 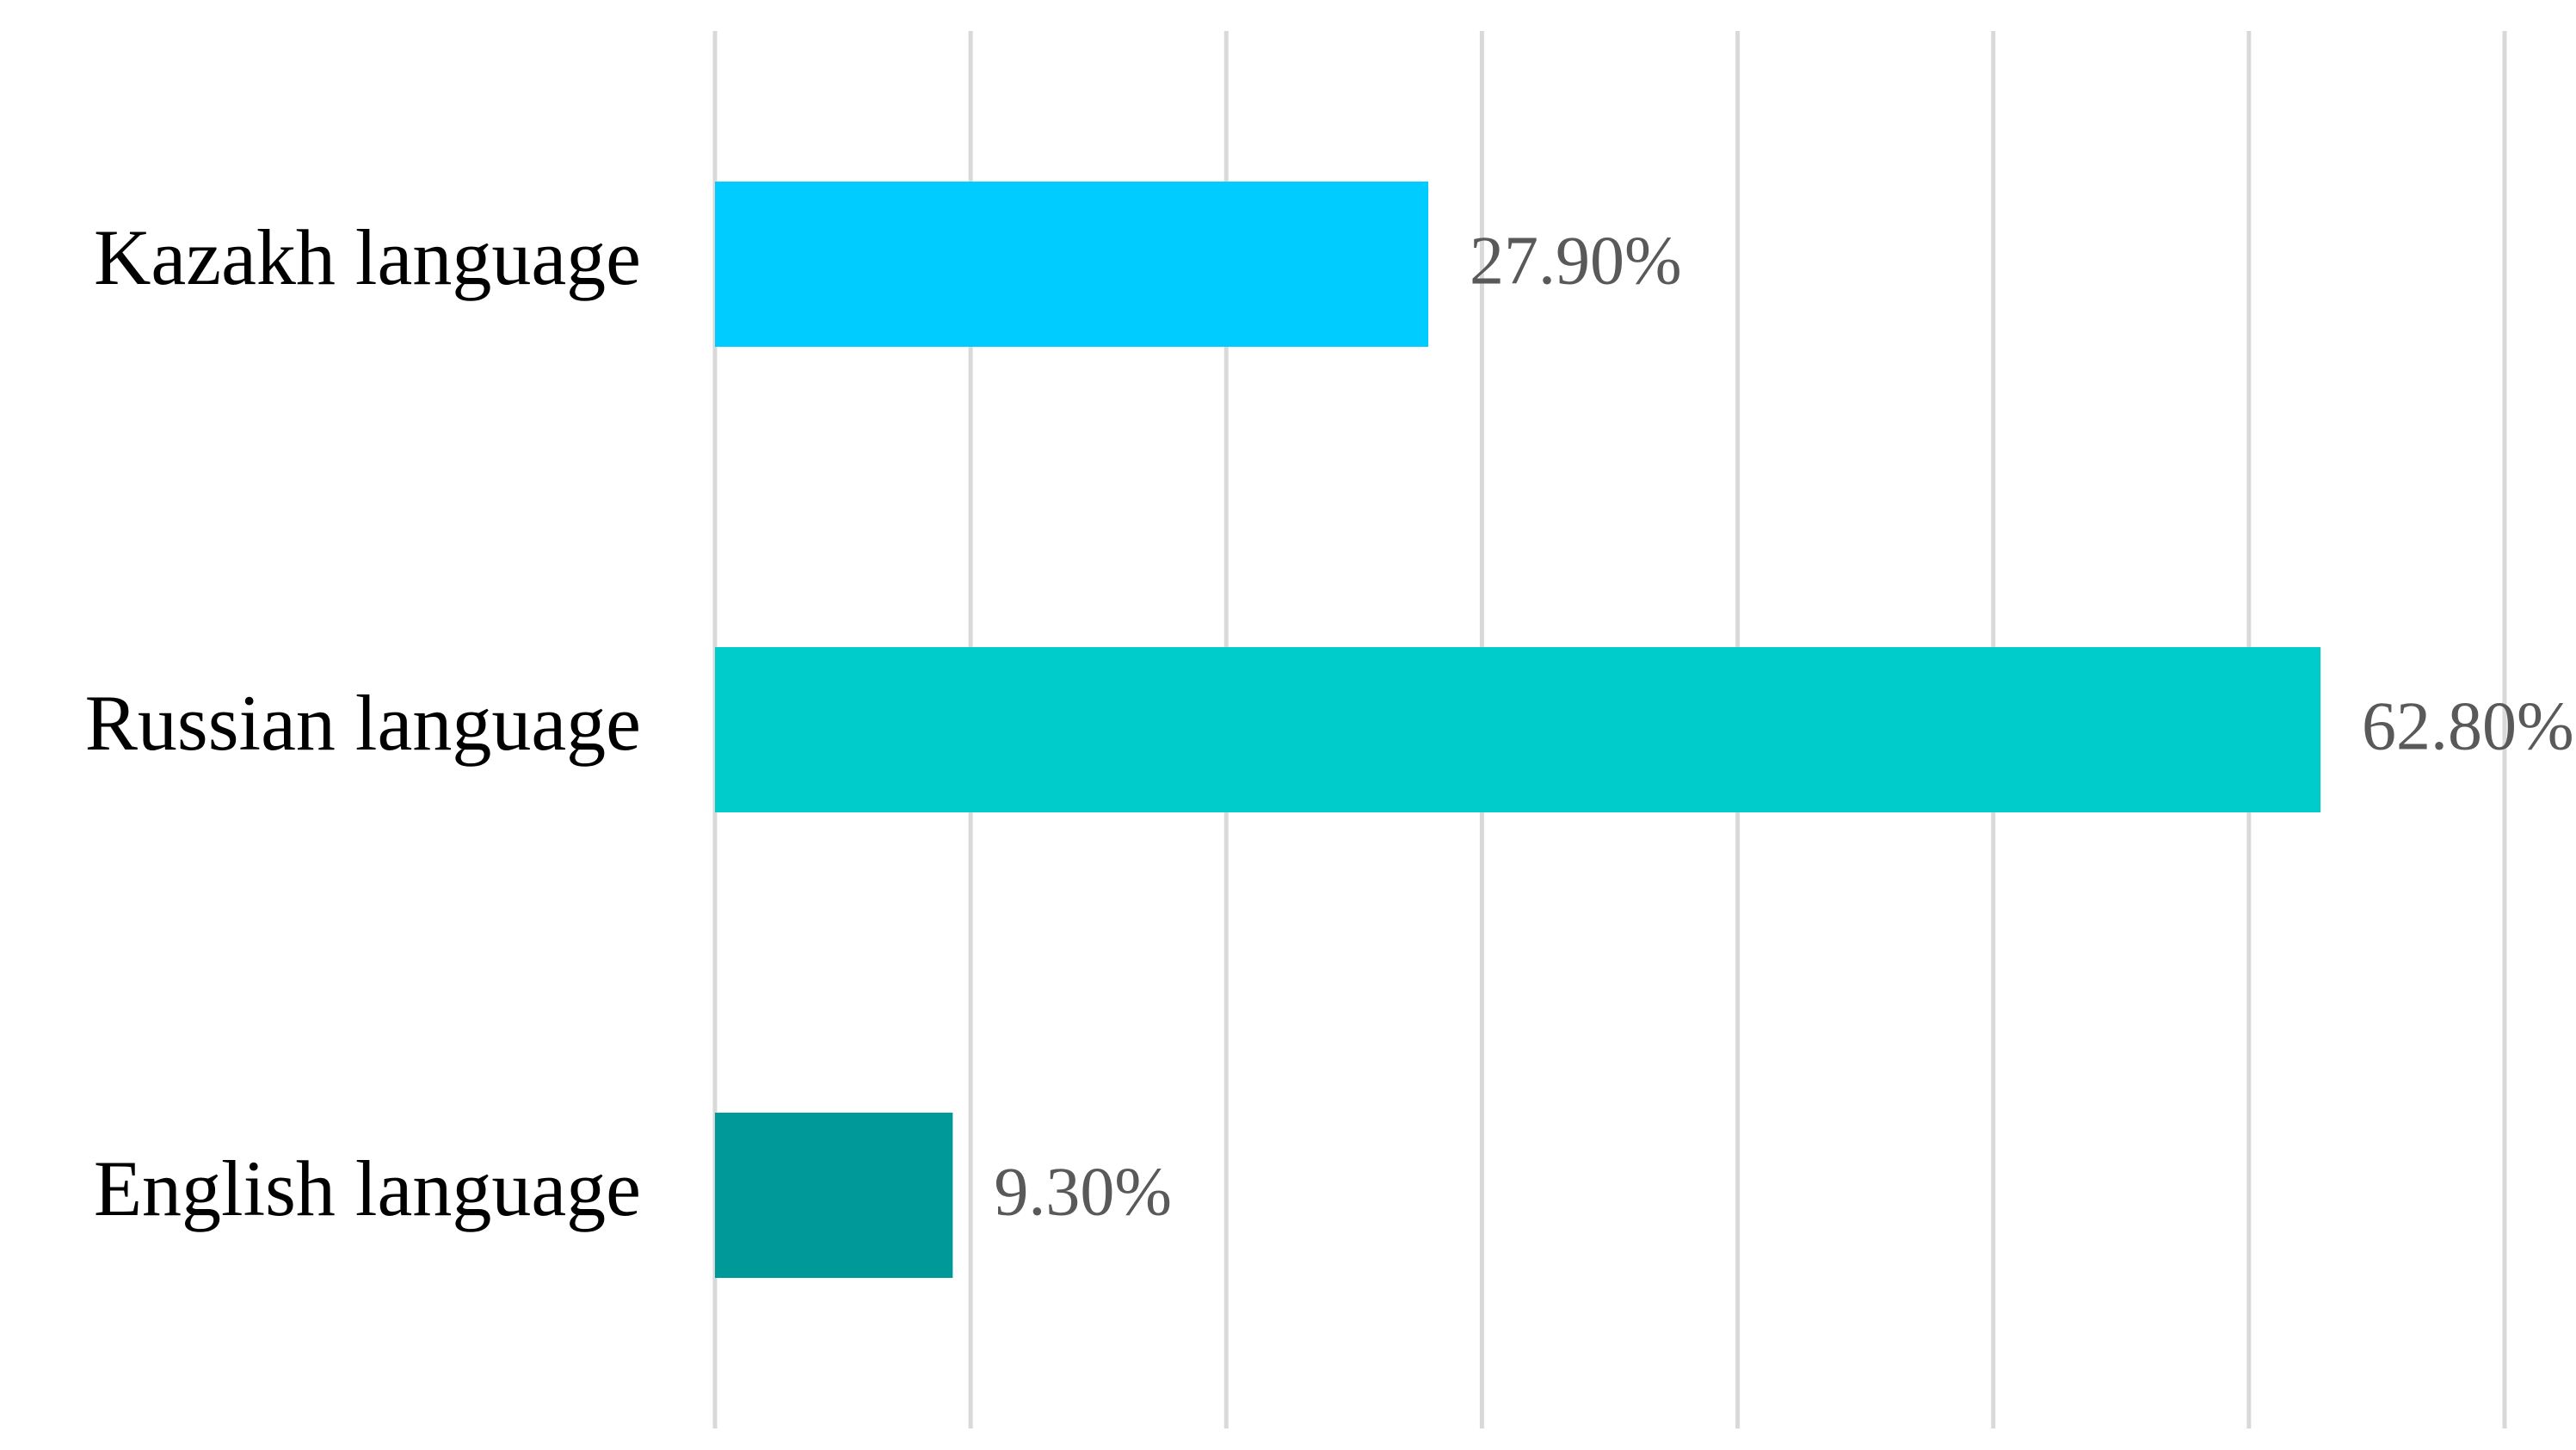 What do you see at coordinates (1576, 261) in the screenshot?
I see `value-label: 27.90%` at bounding box center [1576, 261].